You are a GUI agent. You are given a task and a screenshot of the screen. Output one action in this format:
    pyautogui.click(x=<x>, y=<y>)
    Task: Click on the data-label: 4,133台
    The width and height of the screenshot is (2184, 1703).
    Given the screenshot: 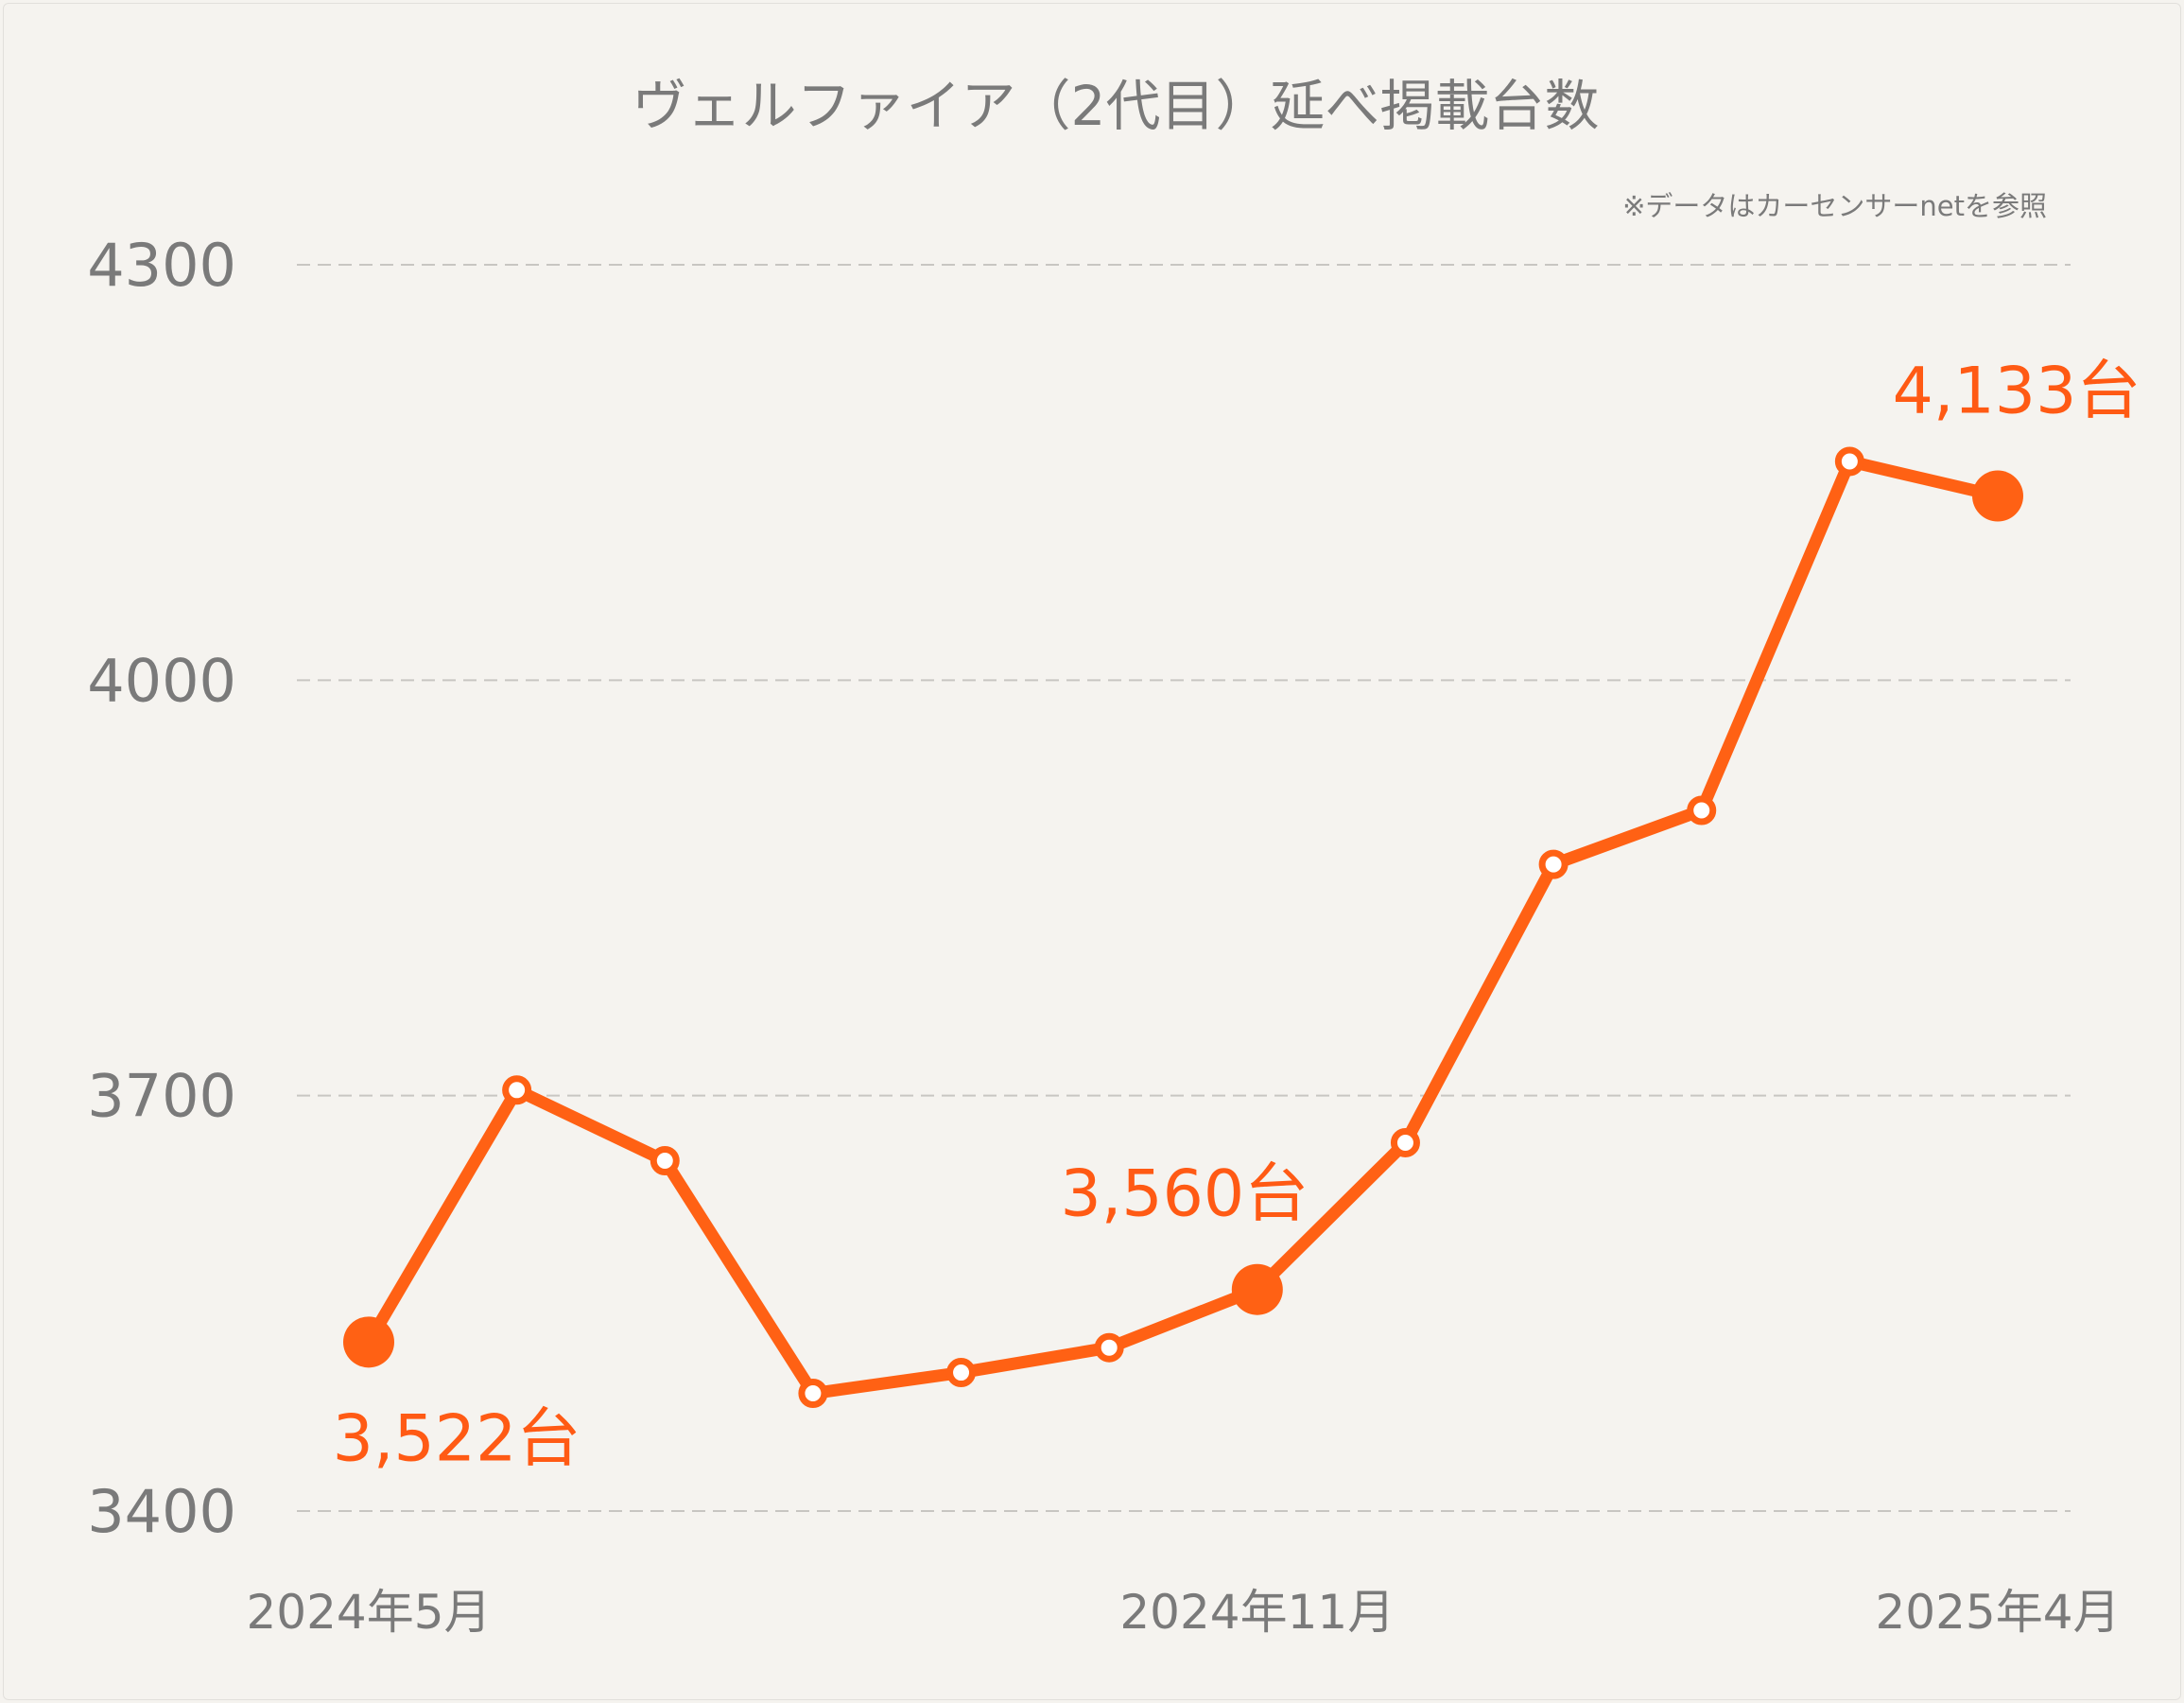 What is the action you would take?
    pyautogui.click(x=2017, y=392)
    